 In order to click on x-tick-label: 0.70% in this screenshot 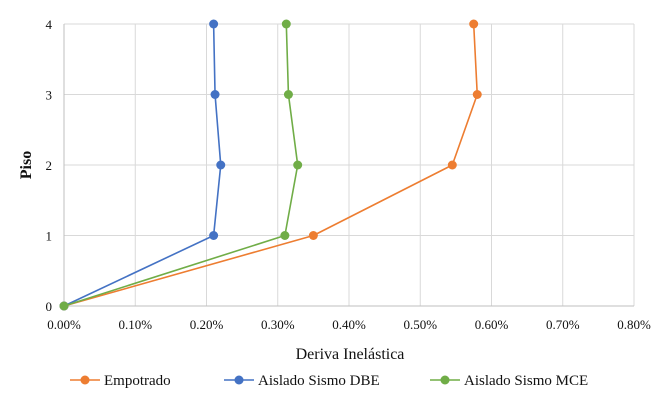, I will do `click(563, 324)`.